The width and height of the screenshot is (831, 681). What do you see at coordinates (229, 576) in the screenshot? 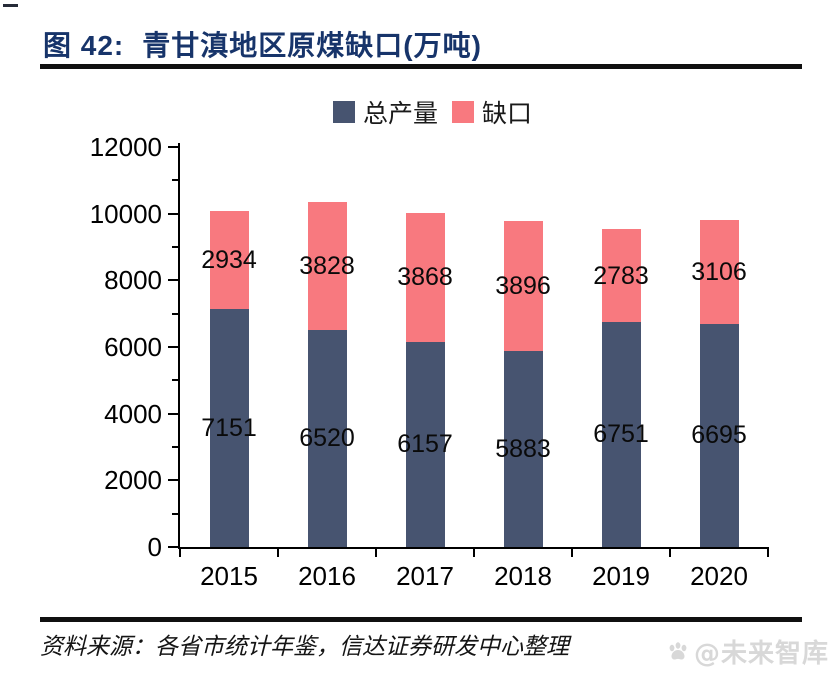
I see `x-tick-label: 2015` at bounding box center [229, 576].